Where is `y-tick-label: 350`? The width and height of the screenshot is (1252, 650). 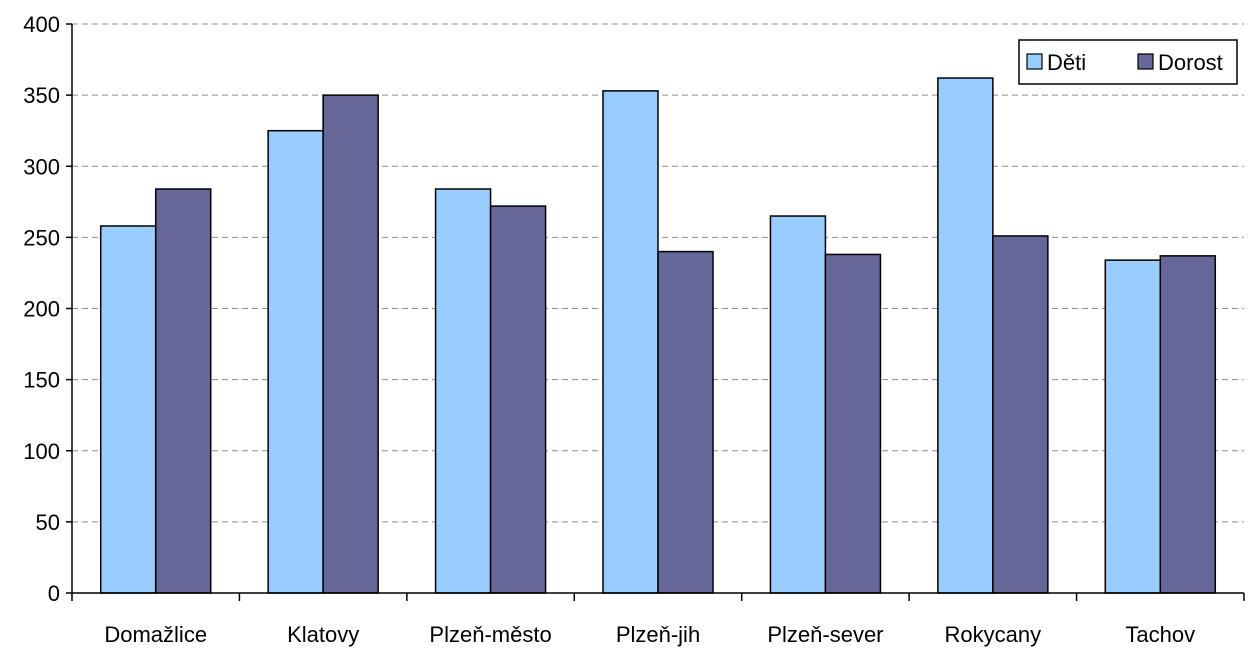
y-tick-label: 350 is located at coordinates (41, 95).